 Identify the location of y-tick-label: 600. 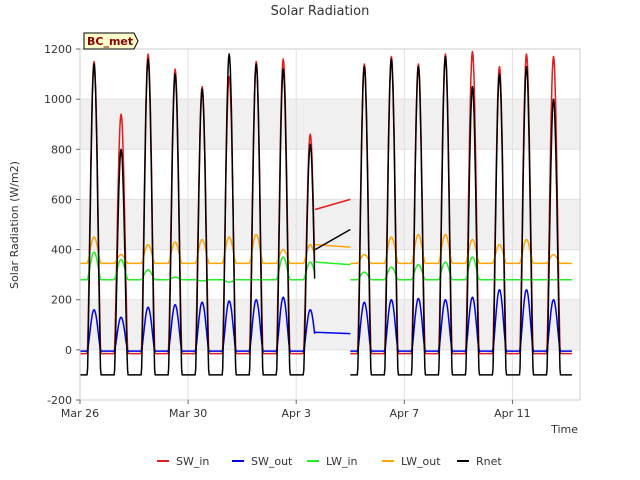
(61, 199).